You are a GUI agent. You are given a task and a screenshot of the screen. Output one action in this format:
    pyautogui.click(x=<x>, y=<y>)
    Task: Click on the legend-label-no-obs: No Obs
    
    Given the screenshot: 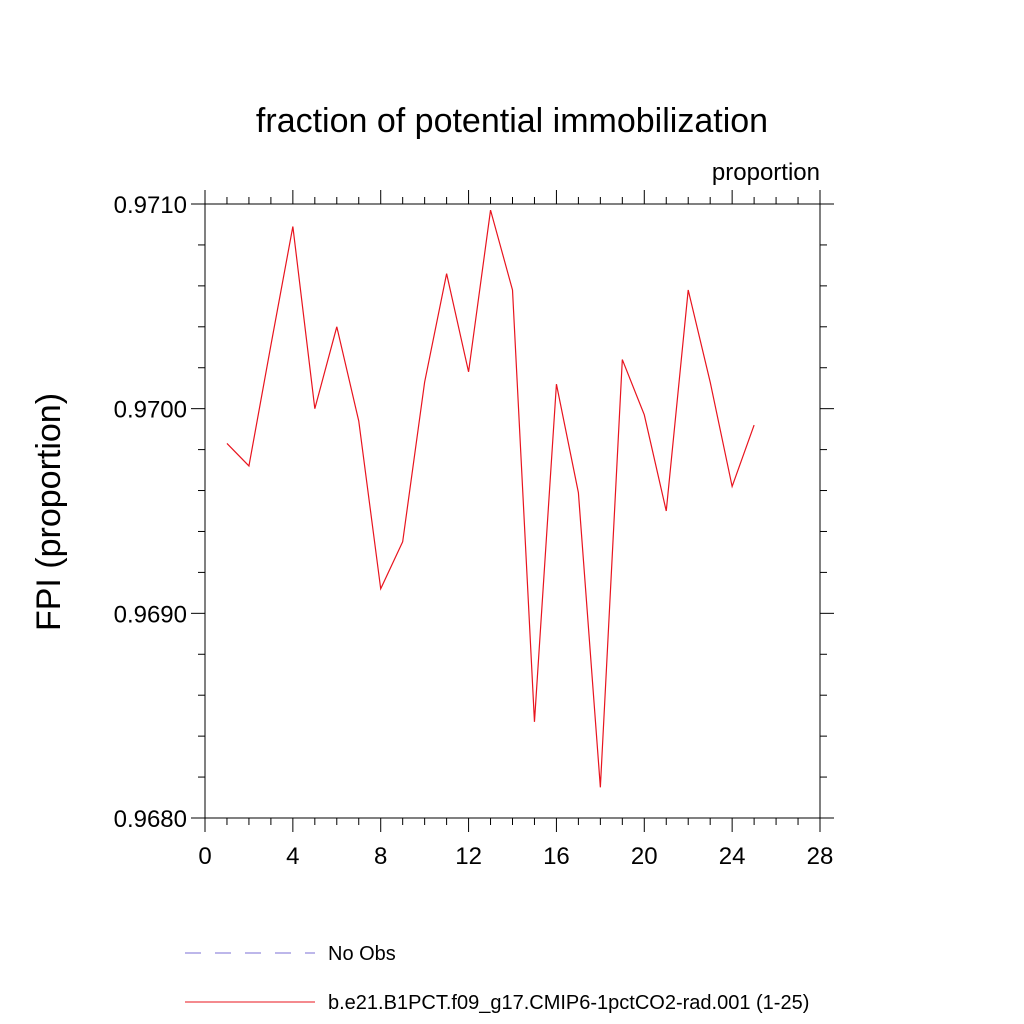 What is the action you would take?
    pyautogui.click(x=362, y=954)
    